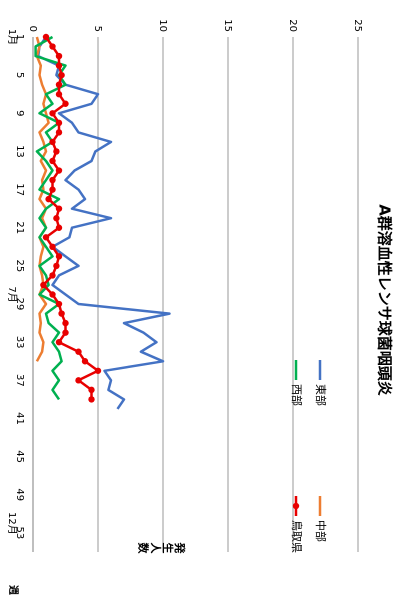 The height and width of the screenshot is (608, 408). I want to click on month-label: 1月, so click(12, 37).